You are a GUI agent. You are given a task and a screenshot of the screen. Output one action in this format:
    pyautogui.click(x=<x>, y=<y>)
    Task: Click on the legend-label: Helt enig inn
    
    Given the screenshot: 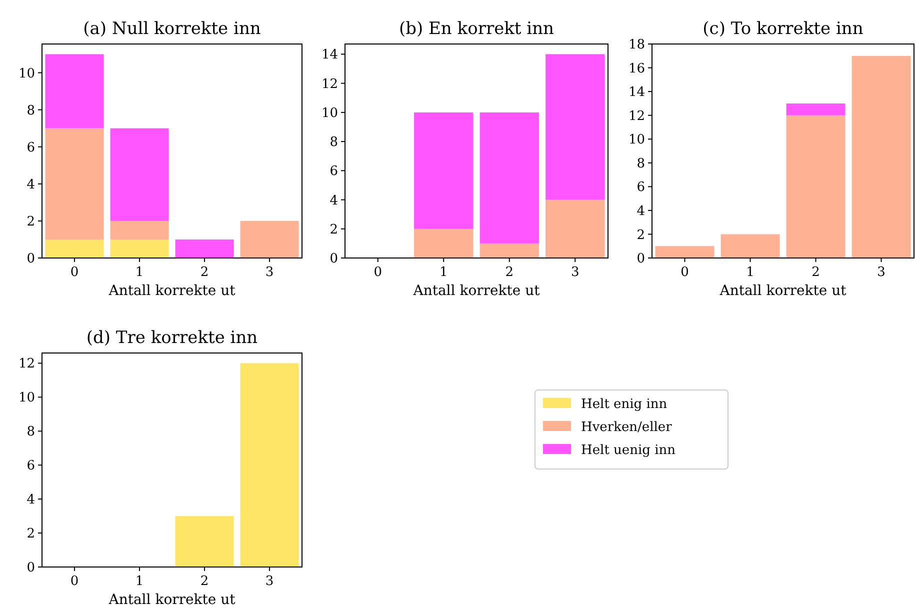 What is the action you would take?
    pyautogui.click(x=624, y=404)
    